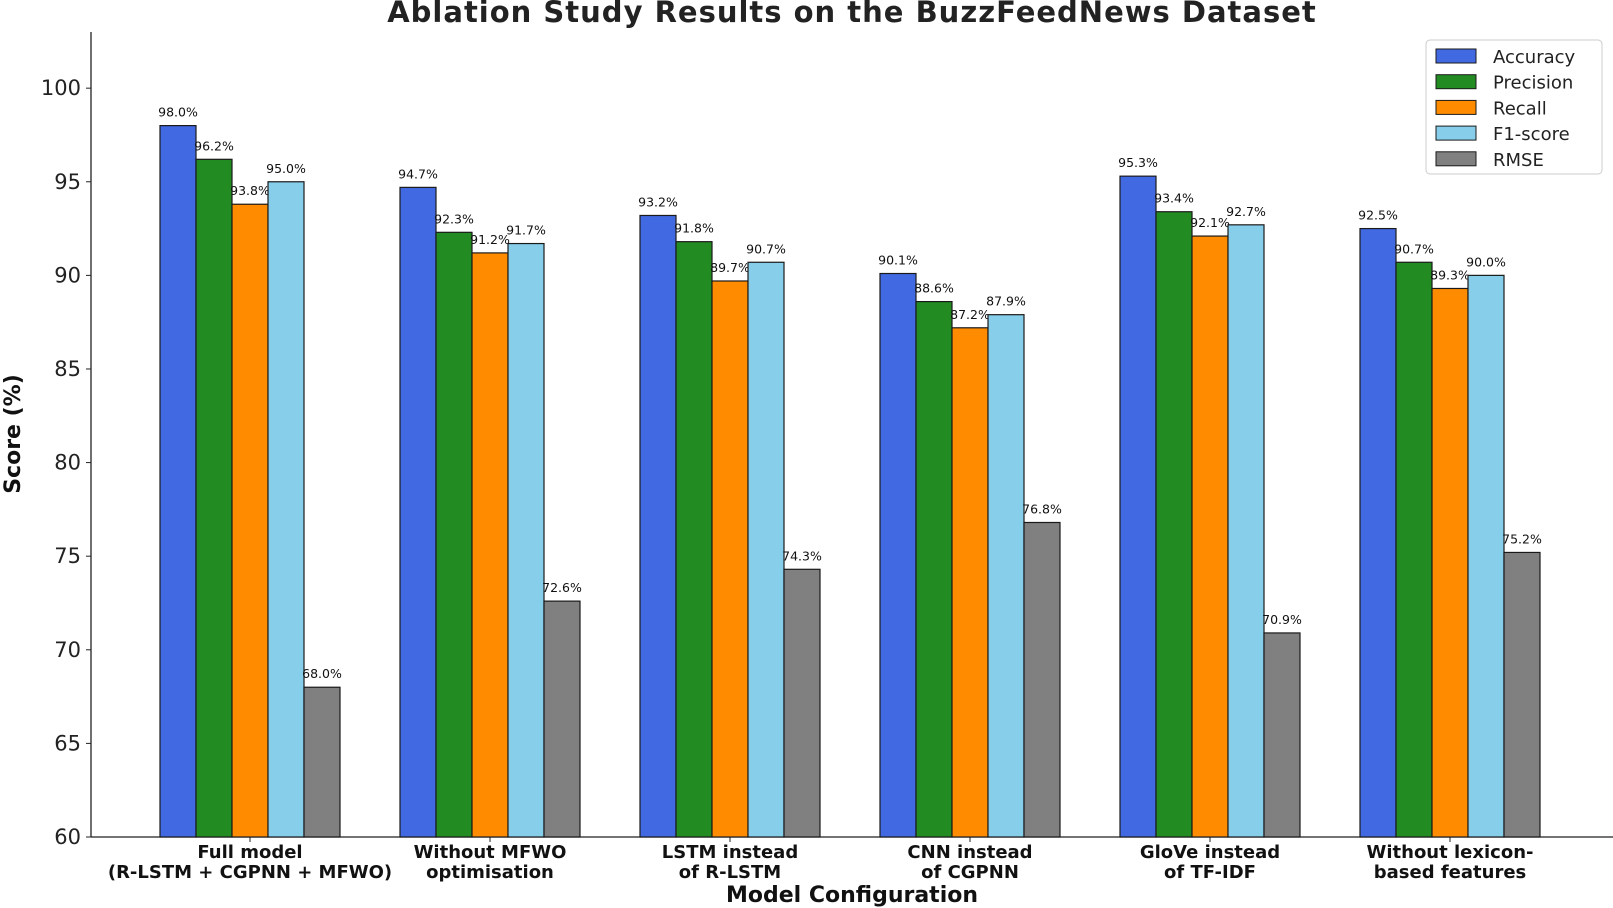 The image size is (1613, 908). What do you see at coordinates (178, 112) in the screenshot?
I see `data-label: 98.0%` at bounding box center [178, 112].